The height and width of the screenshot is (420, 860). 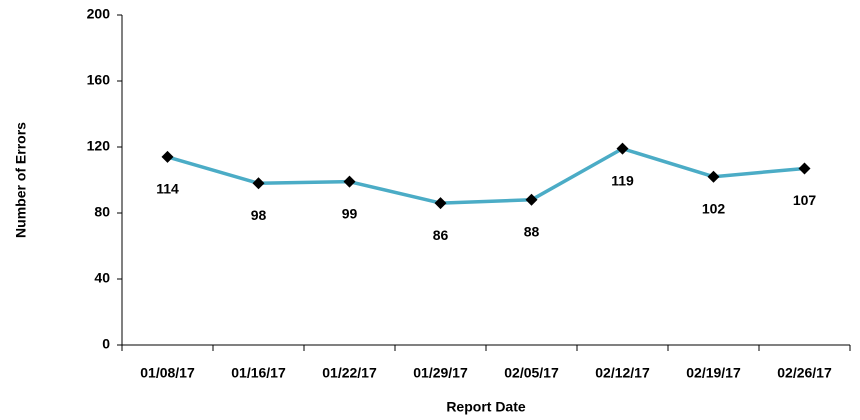 What do you see at coordinates (441, 235) in the screenshot?
I see `data-label: 86` at bounding box center [441, 235].